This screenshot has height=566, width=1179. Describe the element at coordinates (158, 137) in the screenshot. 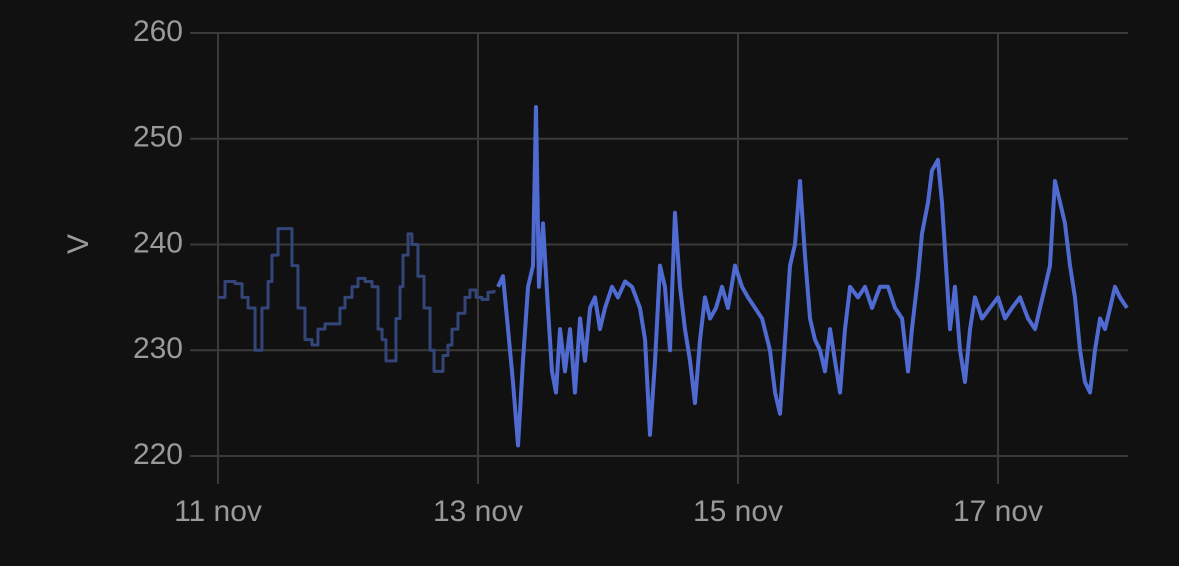

I see `y-tick-label: 250` at that location.